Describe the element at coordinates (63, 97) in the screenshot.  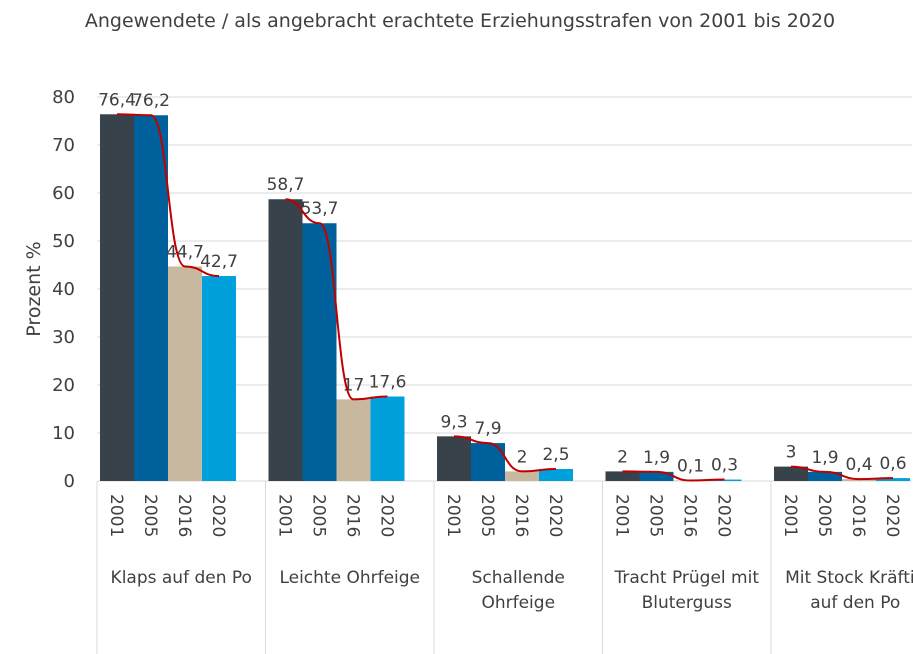
I see `y-tick-label: 80` at that location.